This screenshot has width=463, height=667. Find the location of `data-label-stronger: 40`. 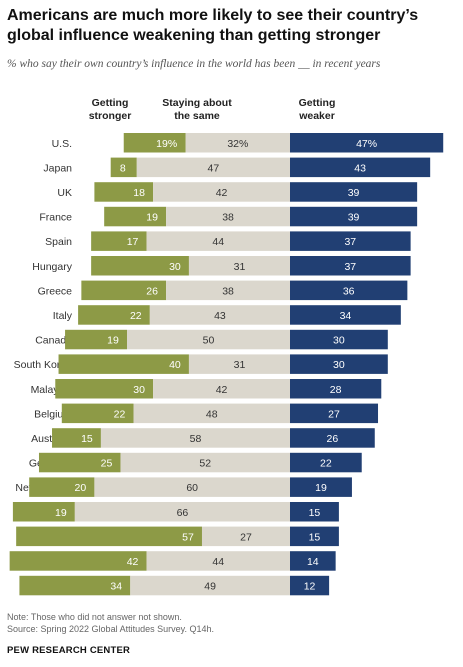

data-label-stronger: 40 is located at coordinates (175, 365).